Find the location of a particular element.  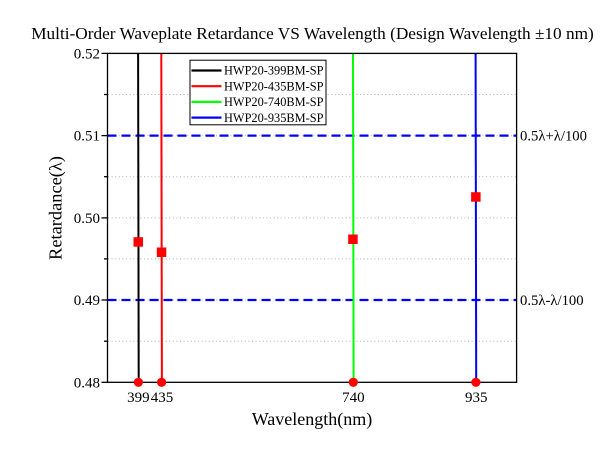

svg-text: 399 is located at coordinates (138, 398).